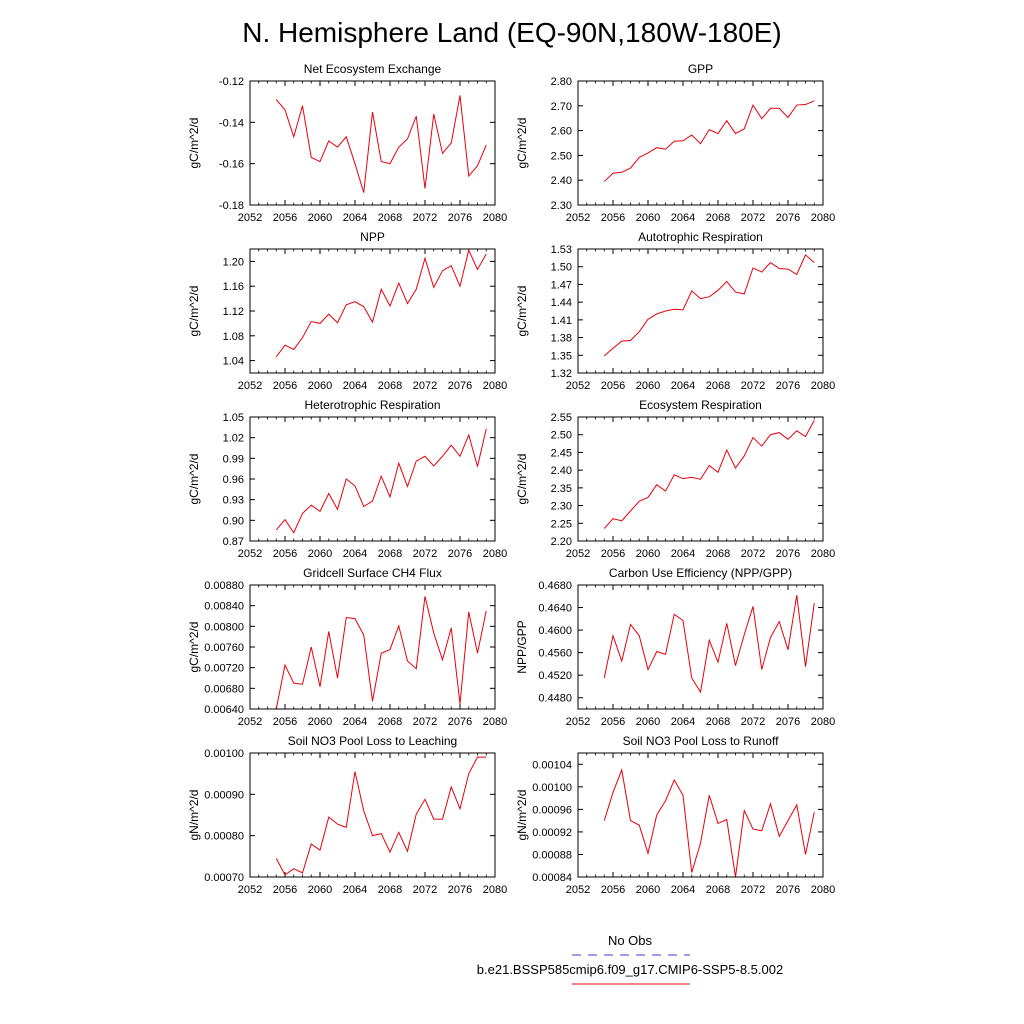 This screenshot has width=1024, height=1024. Describe the element at coordinates (231, 123) in the screenshot. I see `y-tick-label: -0.14` at that location.